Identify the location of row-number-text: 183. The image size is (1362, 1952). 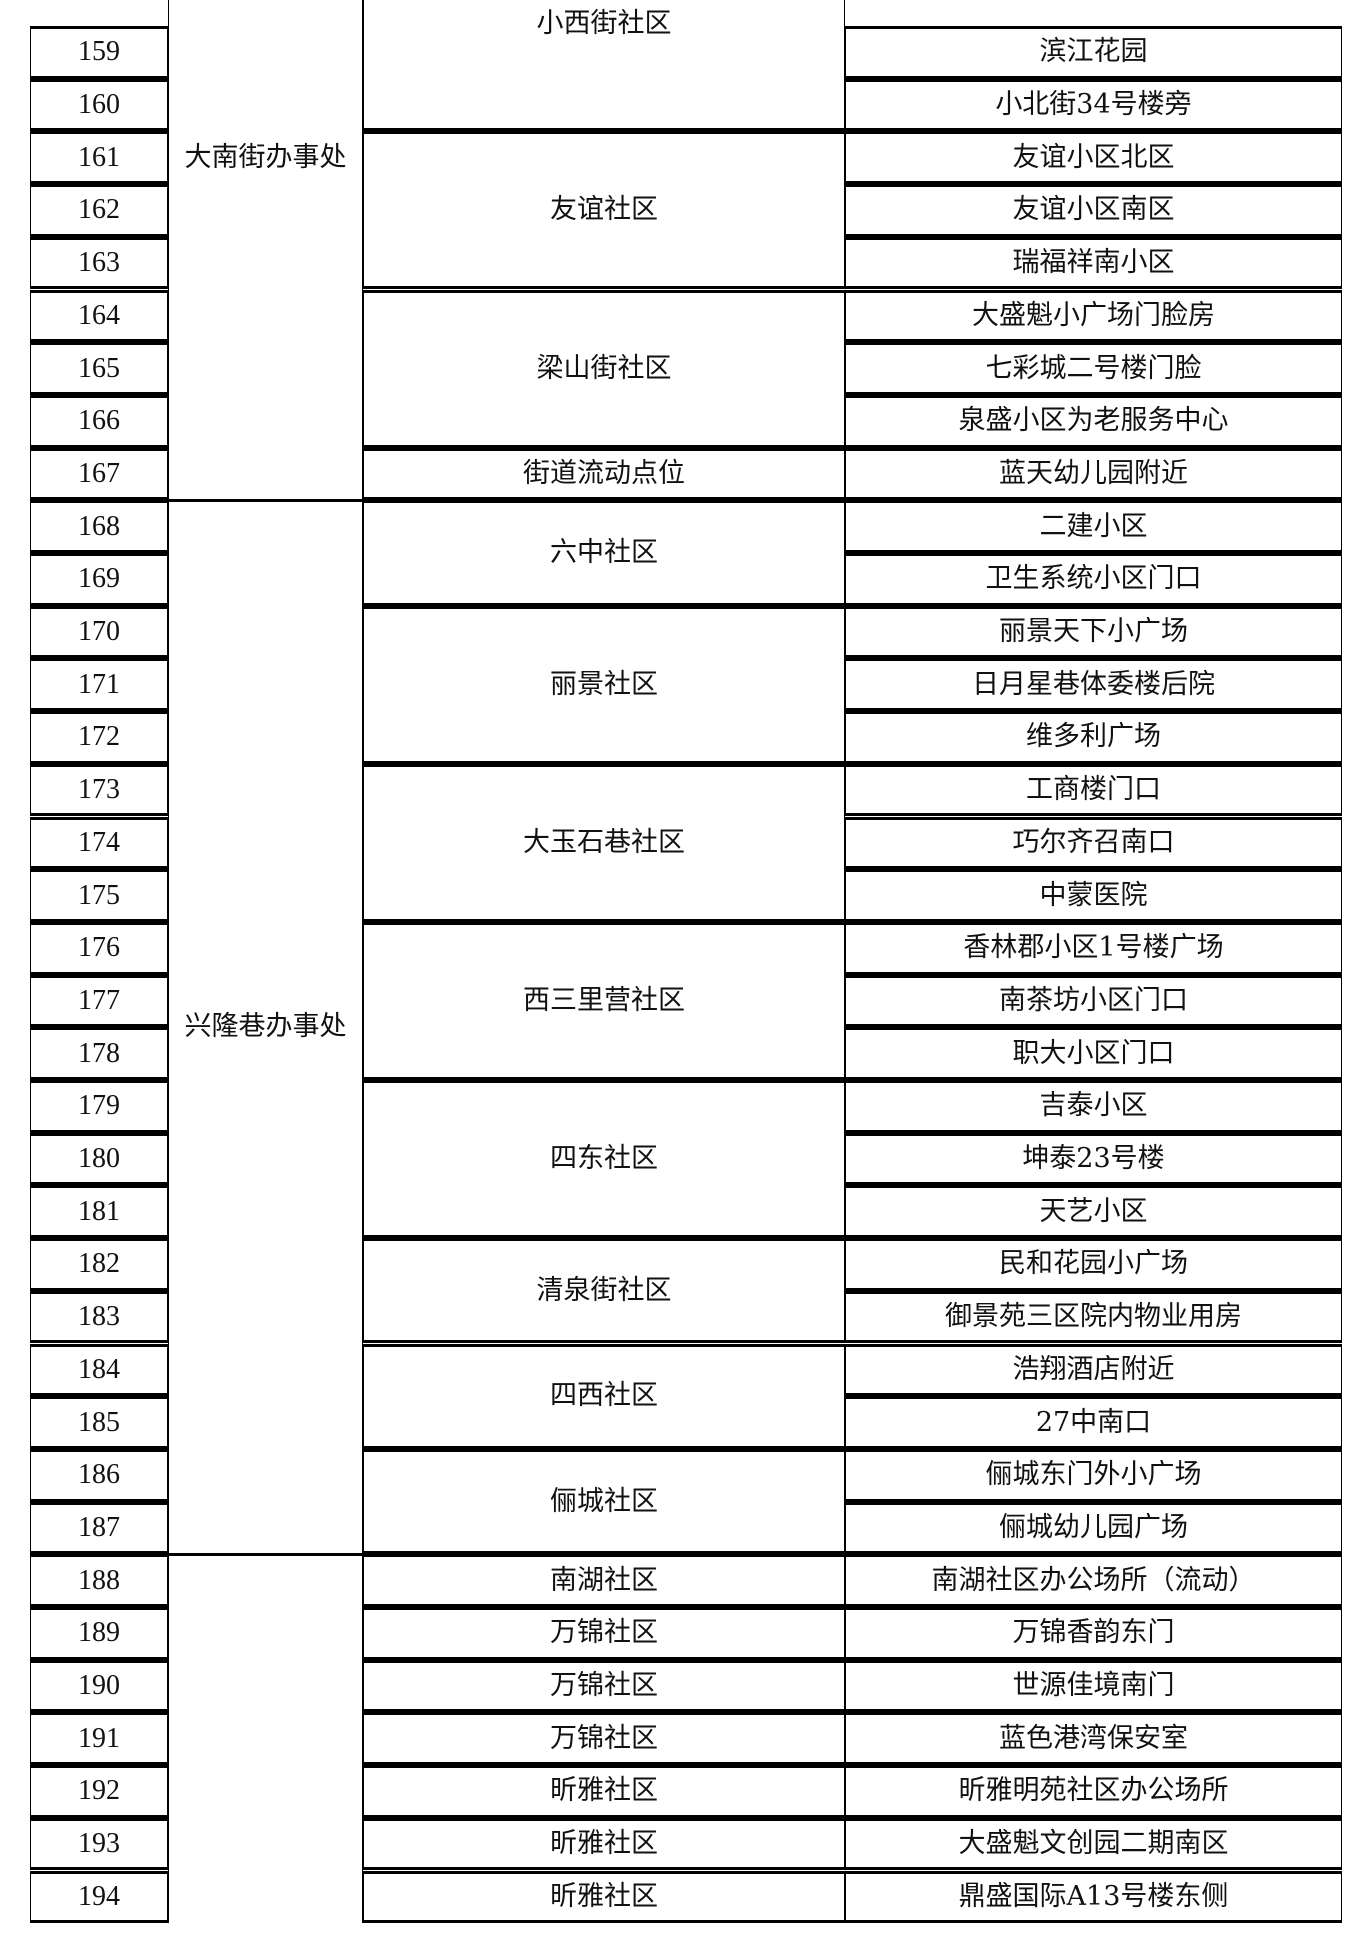
(99, 1317).